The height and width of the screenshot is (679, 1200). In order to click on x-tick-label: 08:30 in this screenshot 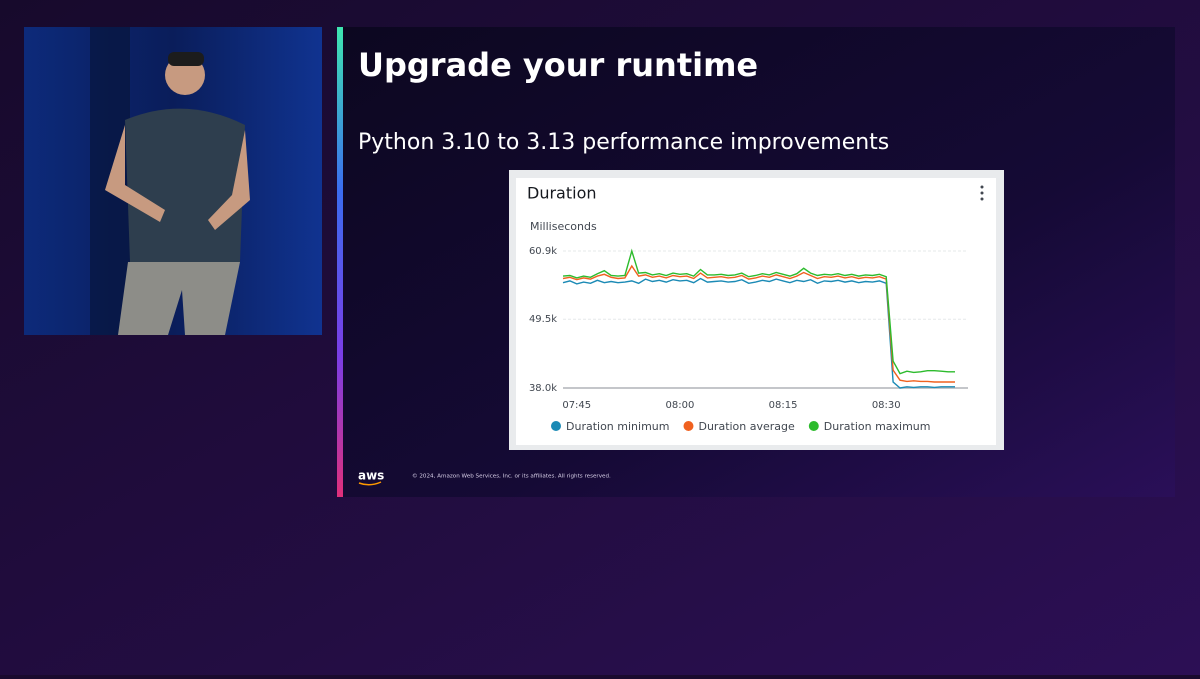, I will do `click(886, 405)`.